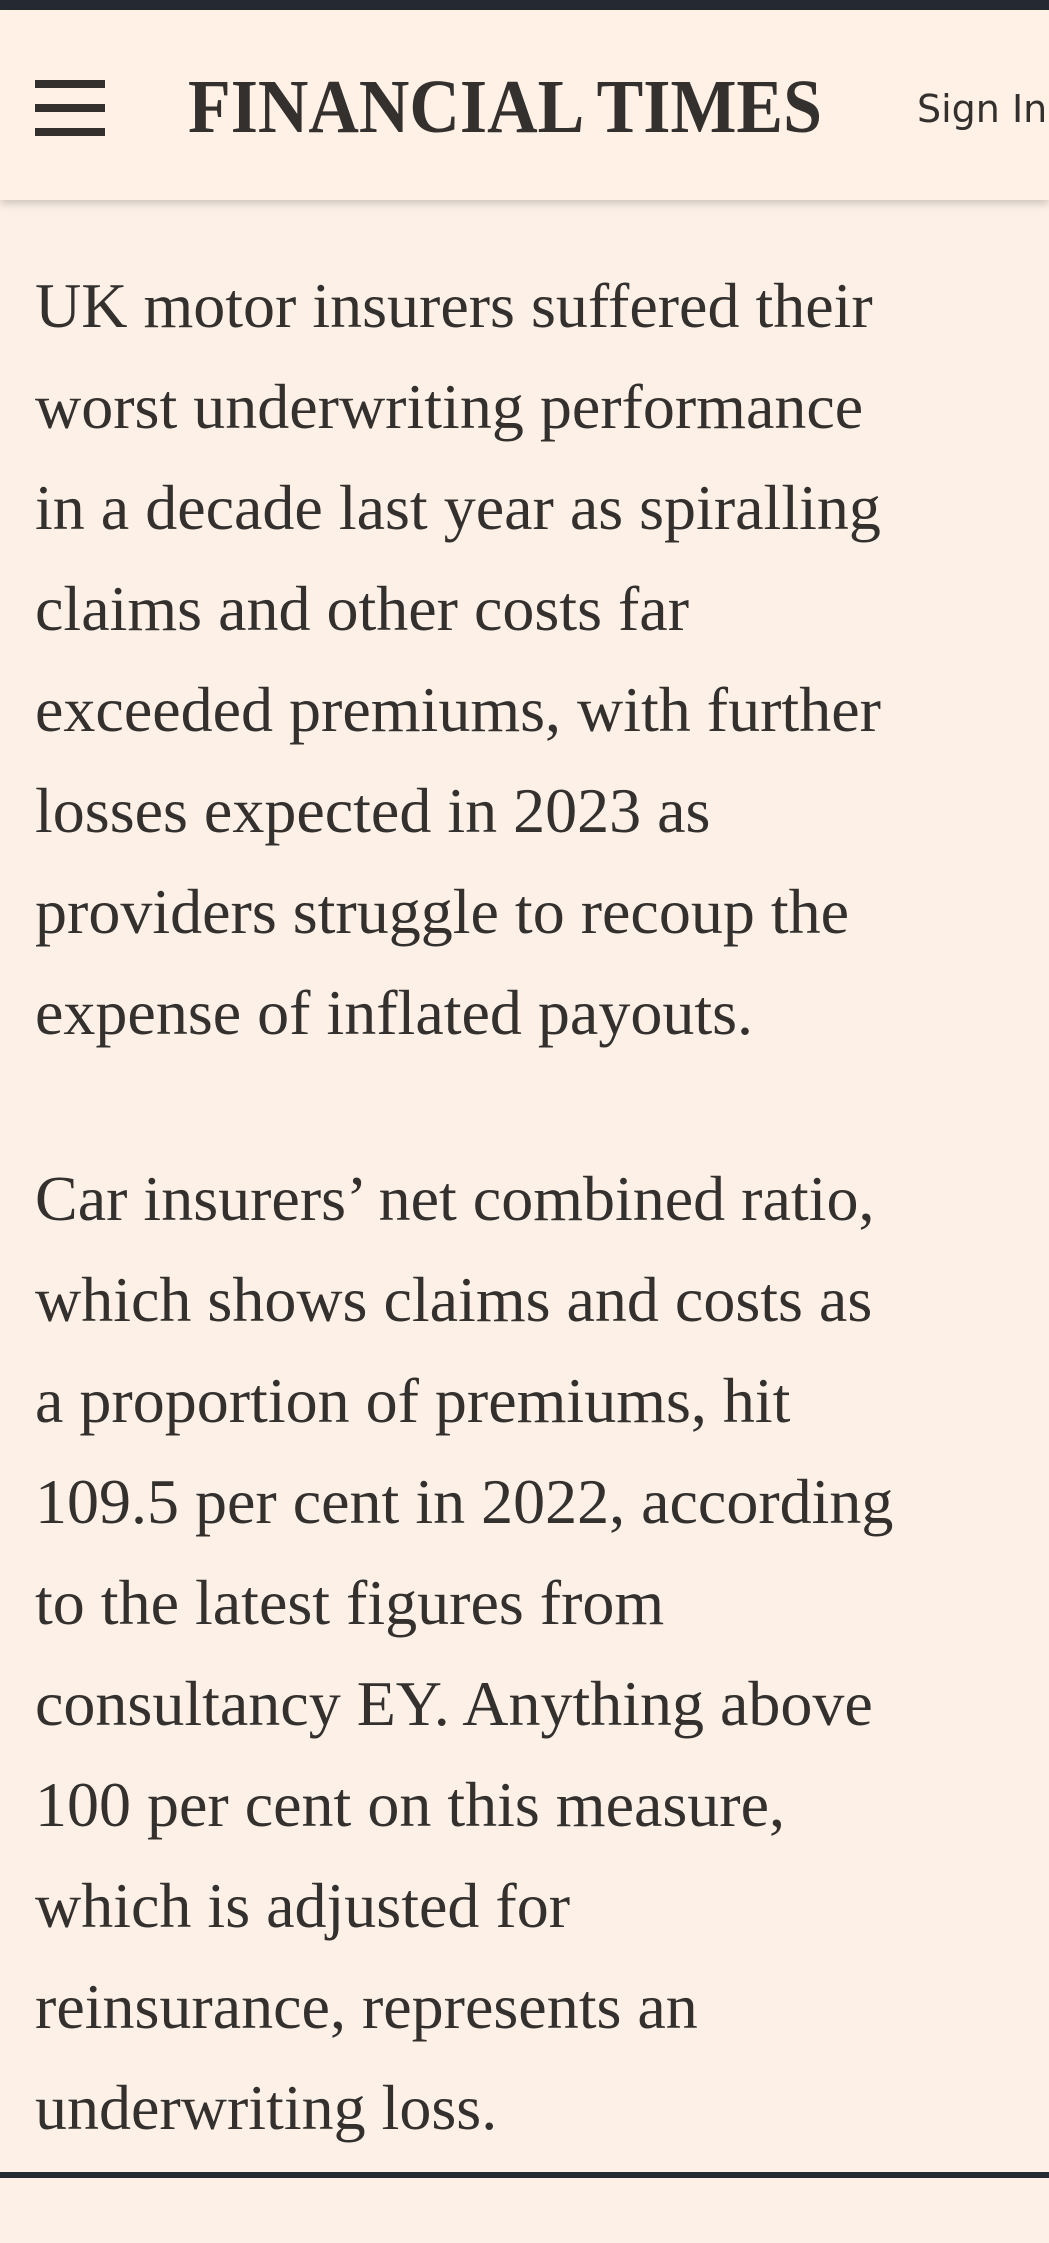 The image size is (1049, 2243). I want to click on text-line: reinsurance, represents an, so click(366, 2006).